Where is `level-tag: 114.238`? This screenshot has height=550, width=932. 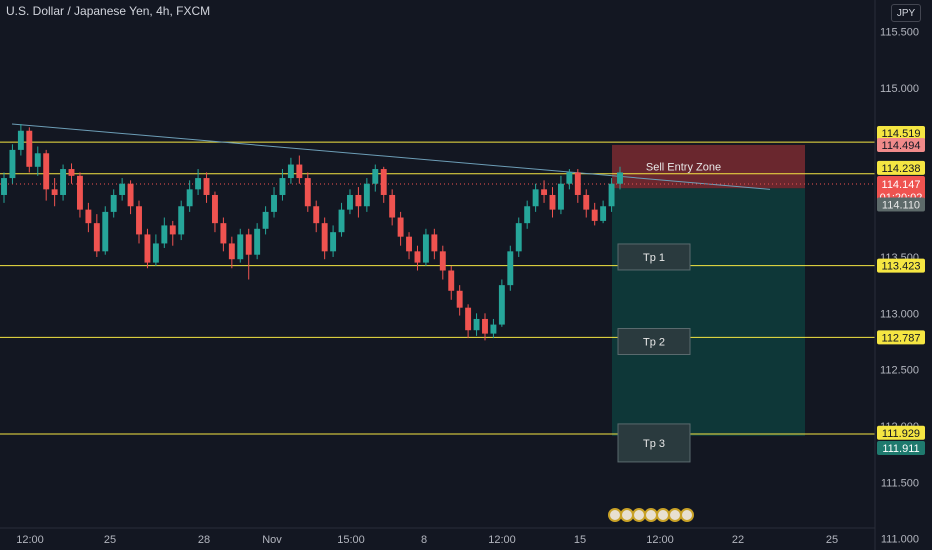
level-tag: 114.238 is located at coordinates (901, 169).